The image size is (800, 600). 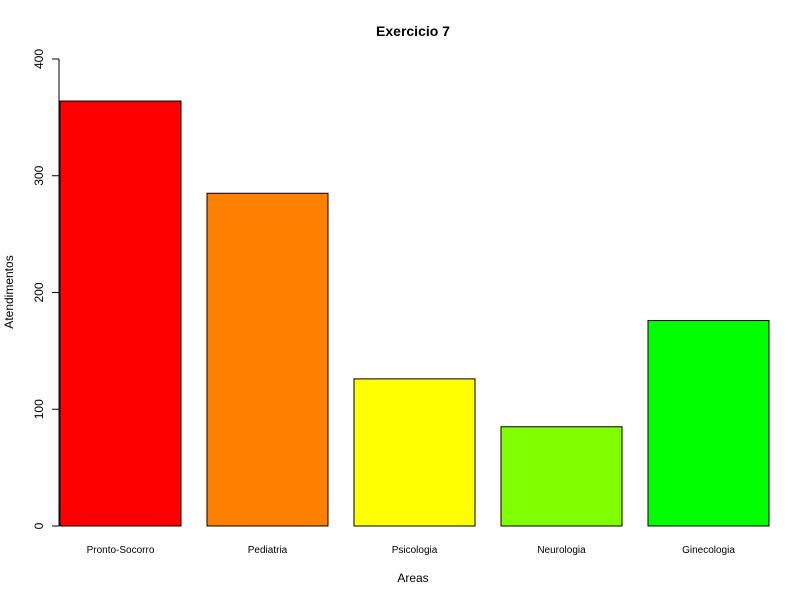 I want to click on chart-title: Exercicio 7, so click(x=413, y=31).